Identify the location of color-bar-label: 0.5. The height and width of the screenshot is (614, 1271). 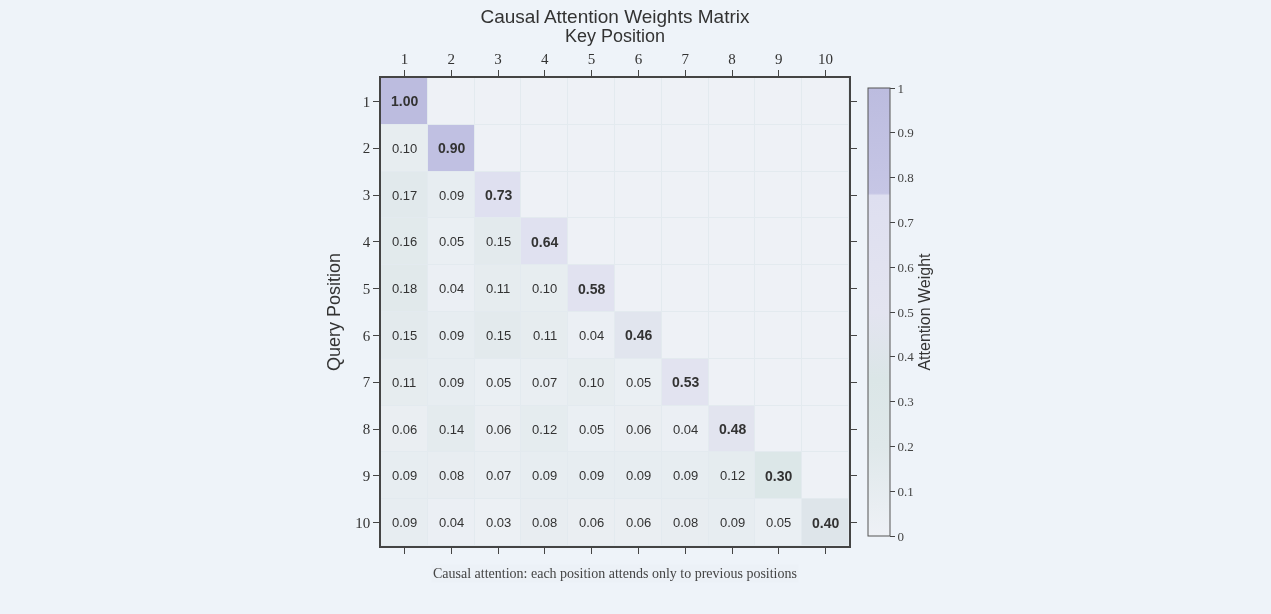
(905, 312).